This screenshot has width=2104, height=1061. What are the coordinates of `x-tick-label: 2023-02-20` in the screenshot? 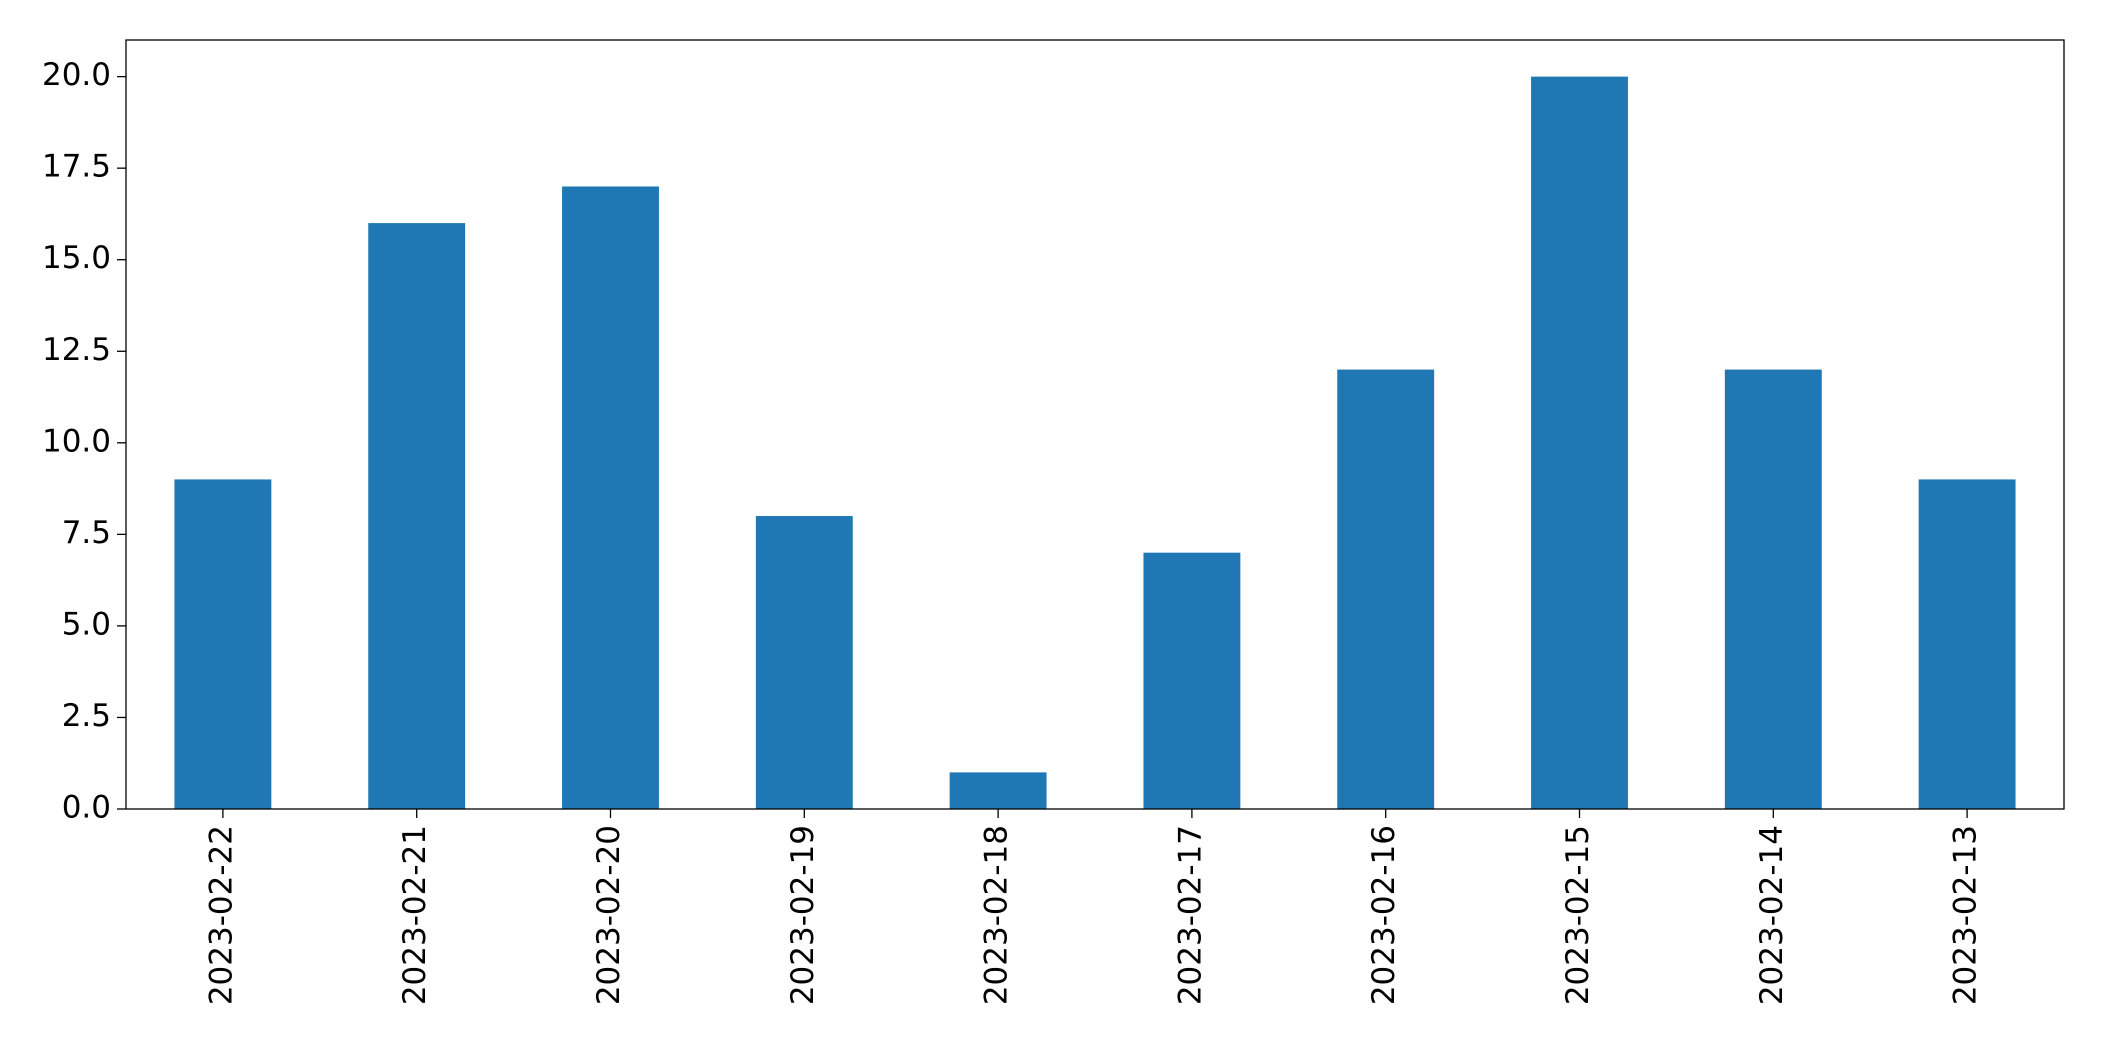 It's located at (609, 915).